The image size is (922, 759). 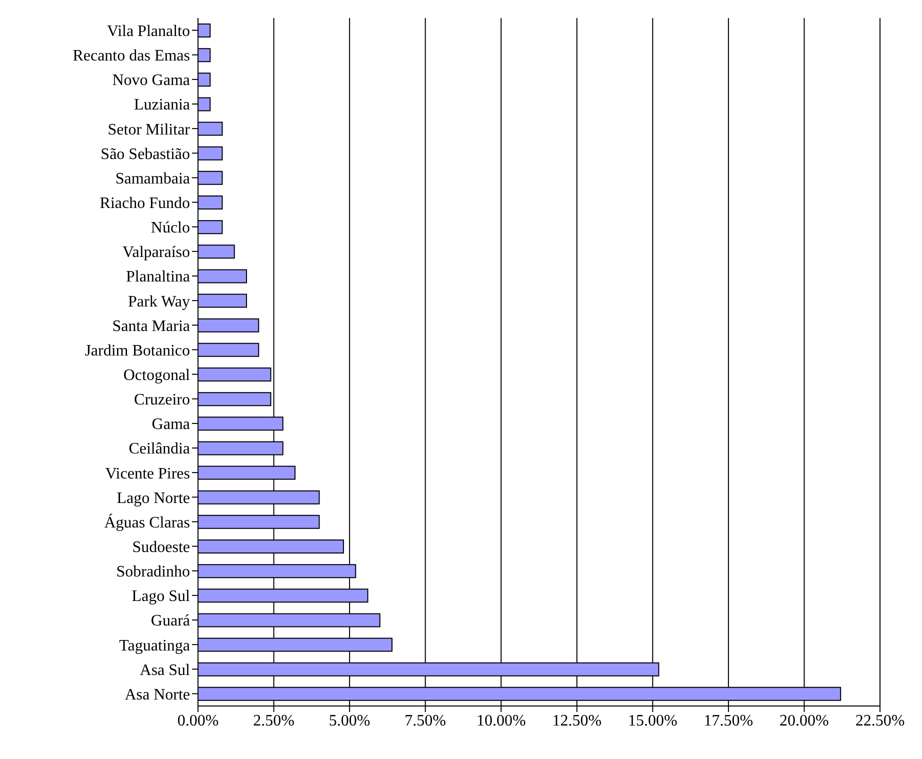 What do you see at coordinates (157, 695) in the screenshot?
I see `y-tick-label: Asa Norte` at bounding box center [157, 695].